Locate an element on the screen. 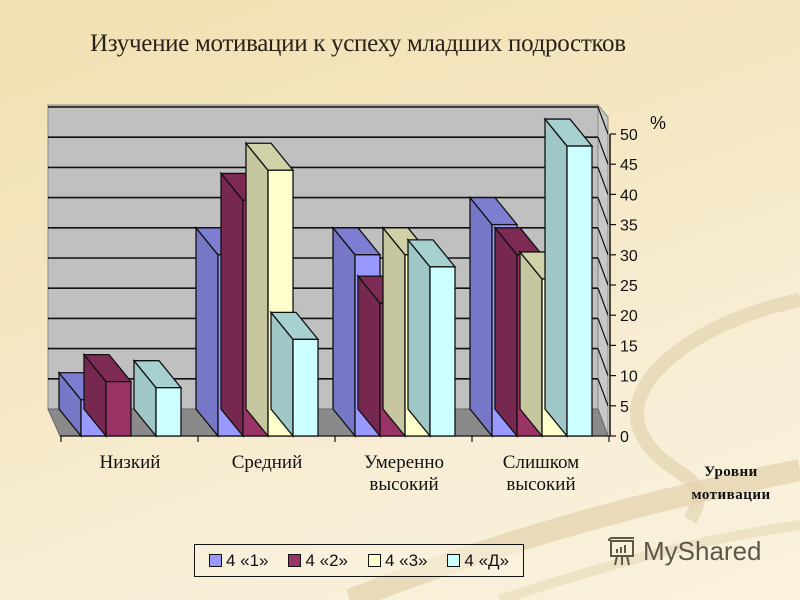 The height and width of the screenshot is (600, 800). y-tick-label: 40 is located at coordinates (629, 195).